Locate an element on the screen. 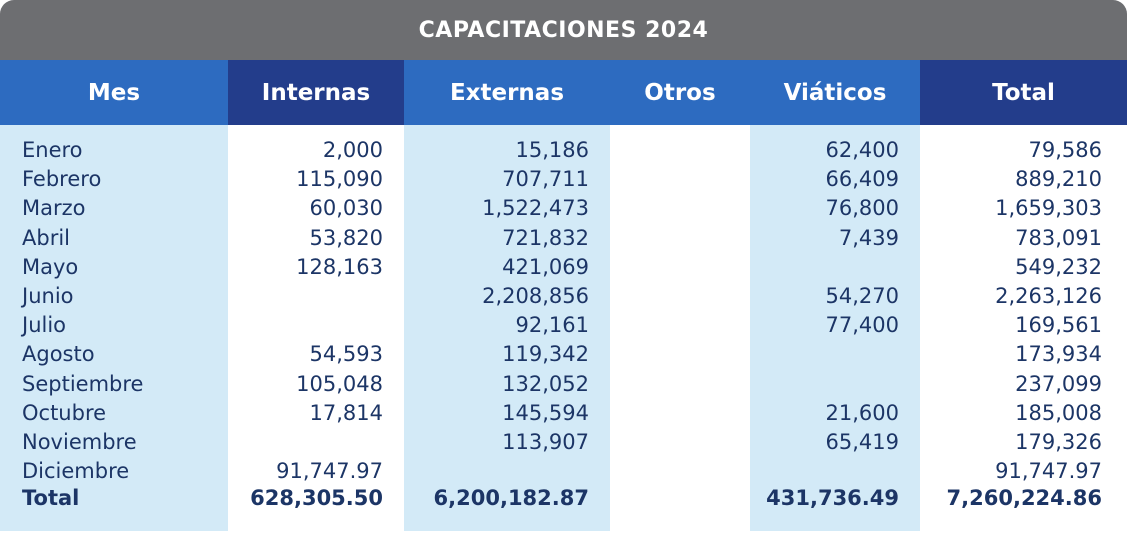 This screenshot has height=534, width=1127. cell-value: 105,048 is located at coordinates (339, 383).